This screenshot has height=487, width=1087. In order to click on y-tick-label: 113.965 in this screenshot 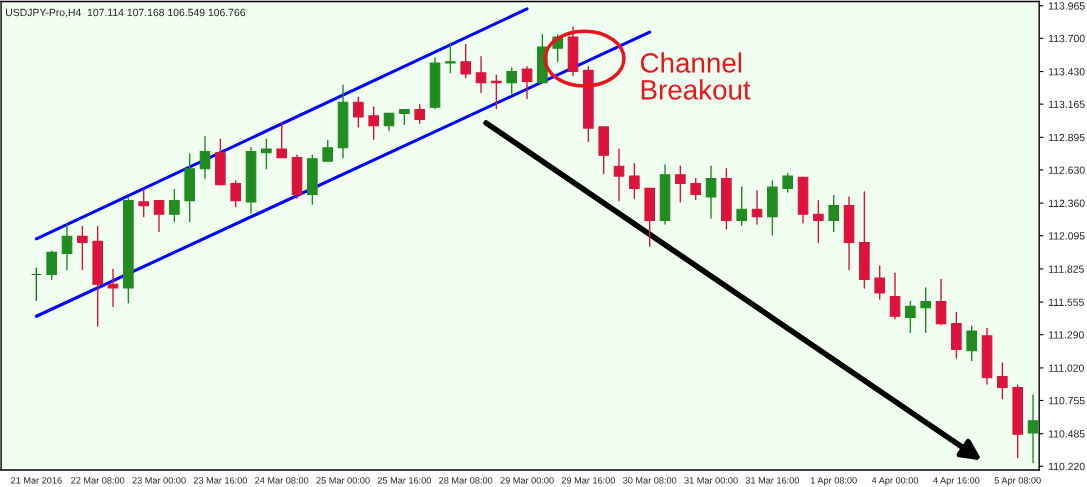, I will do `click(1066, 6)`.